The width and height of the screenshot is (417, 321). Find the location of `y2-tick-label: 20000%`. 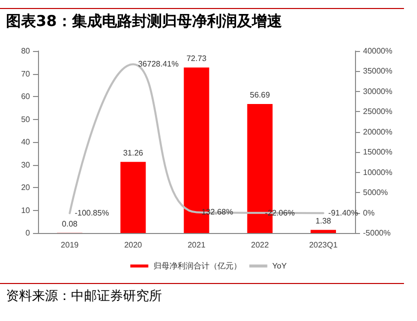

y2-tick-label: 20000% is located at coordinates (377, 131).